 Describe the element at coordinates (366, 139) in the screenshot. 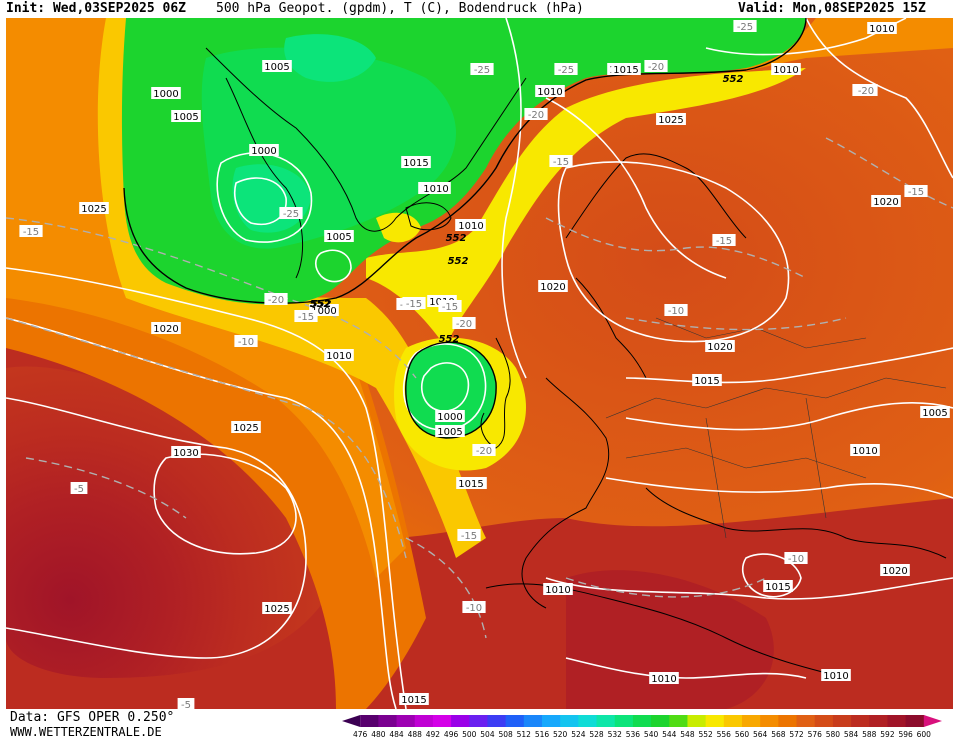

I see `greenland-coast` at that location.